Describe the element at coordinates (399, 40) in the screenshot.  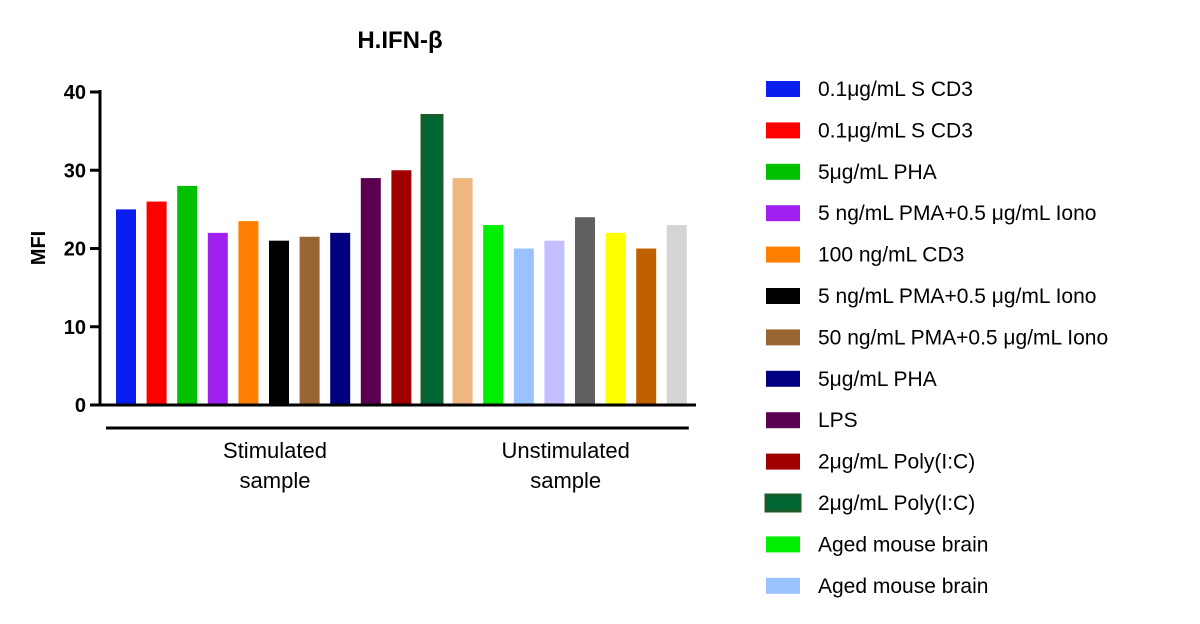
I see `chart-title: H.IFN-β` at that location.